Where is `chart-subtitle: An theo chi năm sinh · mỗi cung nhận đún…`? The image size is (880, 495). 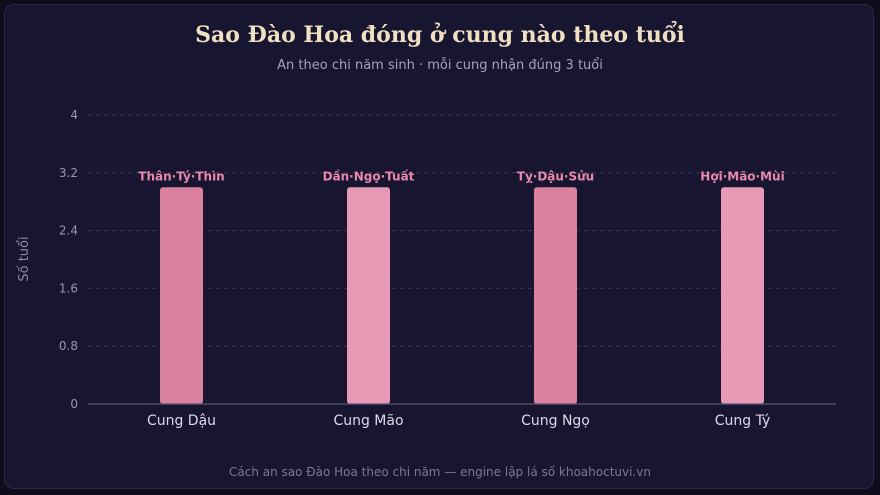 chart-subtitle: An theo chi năm sinh · mỗi cung nhận đún… is located at coordinates (440, 65).